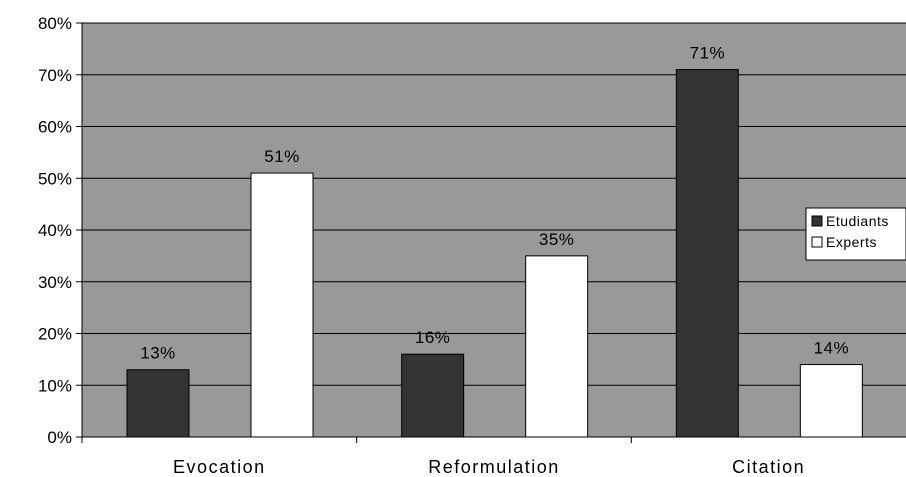 This screenshot has height=477, width=906. I want to click on bar-etudiants-citation, so click(707, 253).